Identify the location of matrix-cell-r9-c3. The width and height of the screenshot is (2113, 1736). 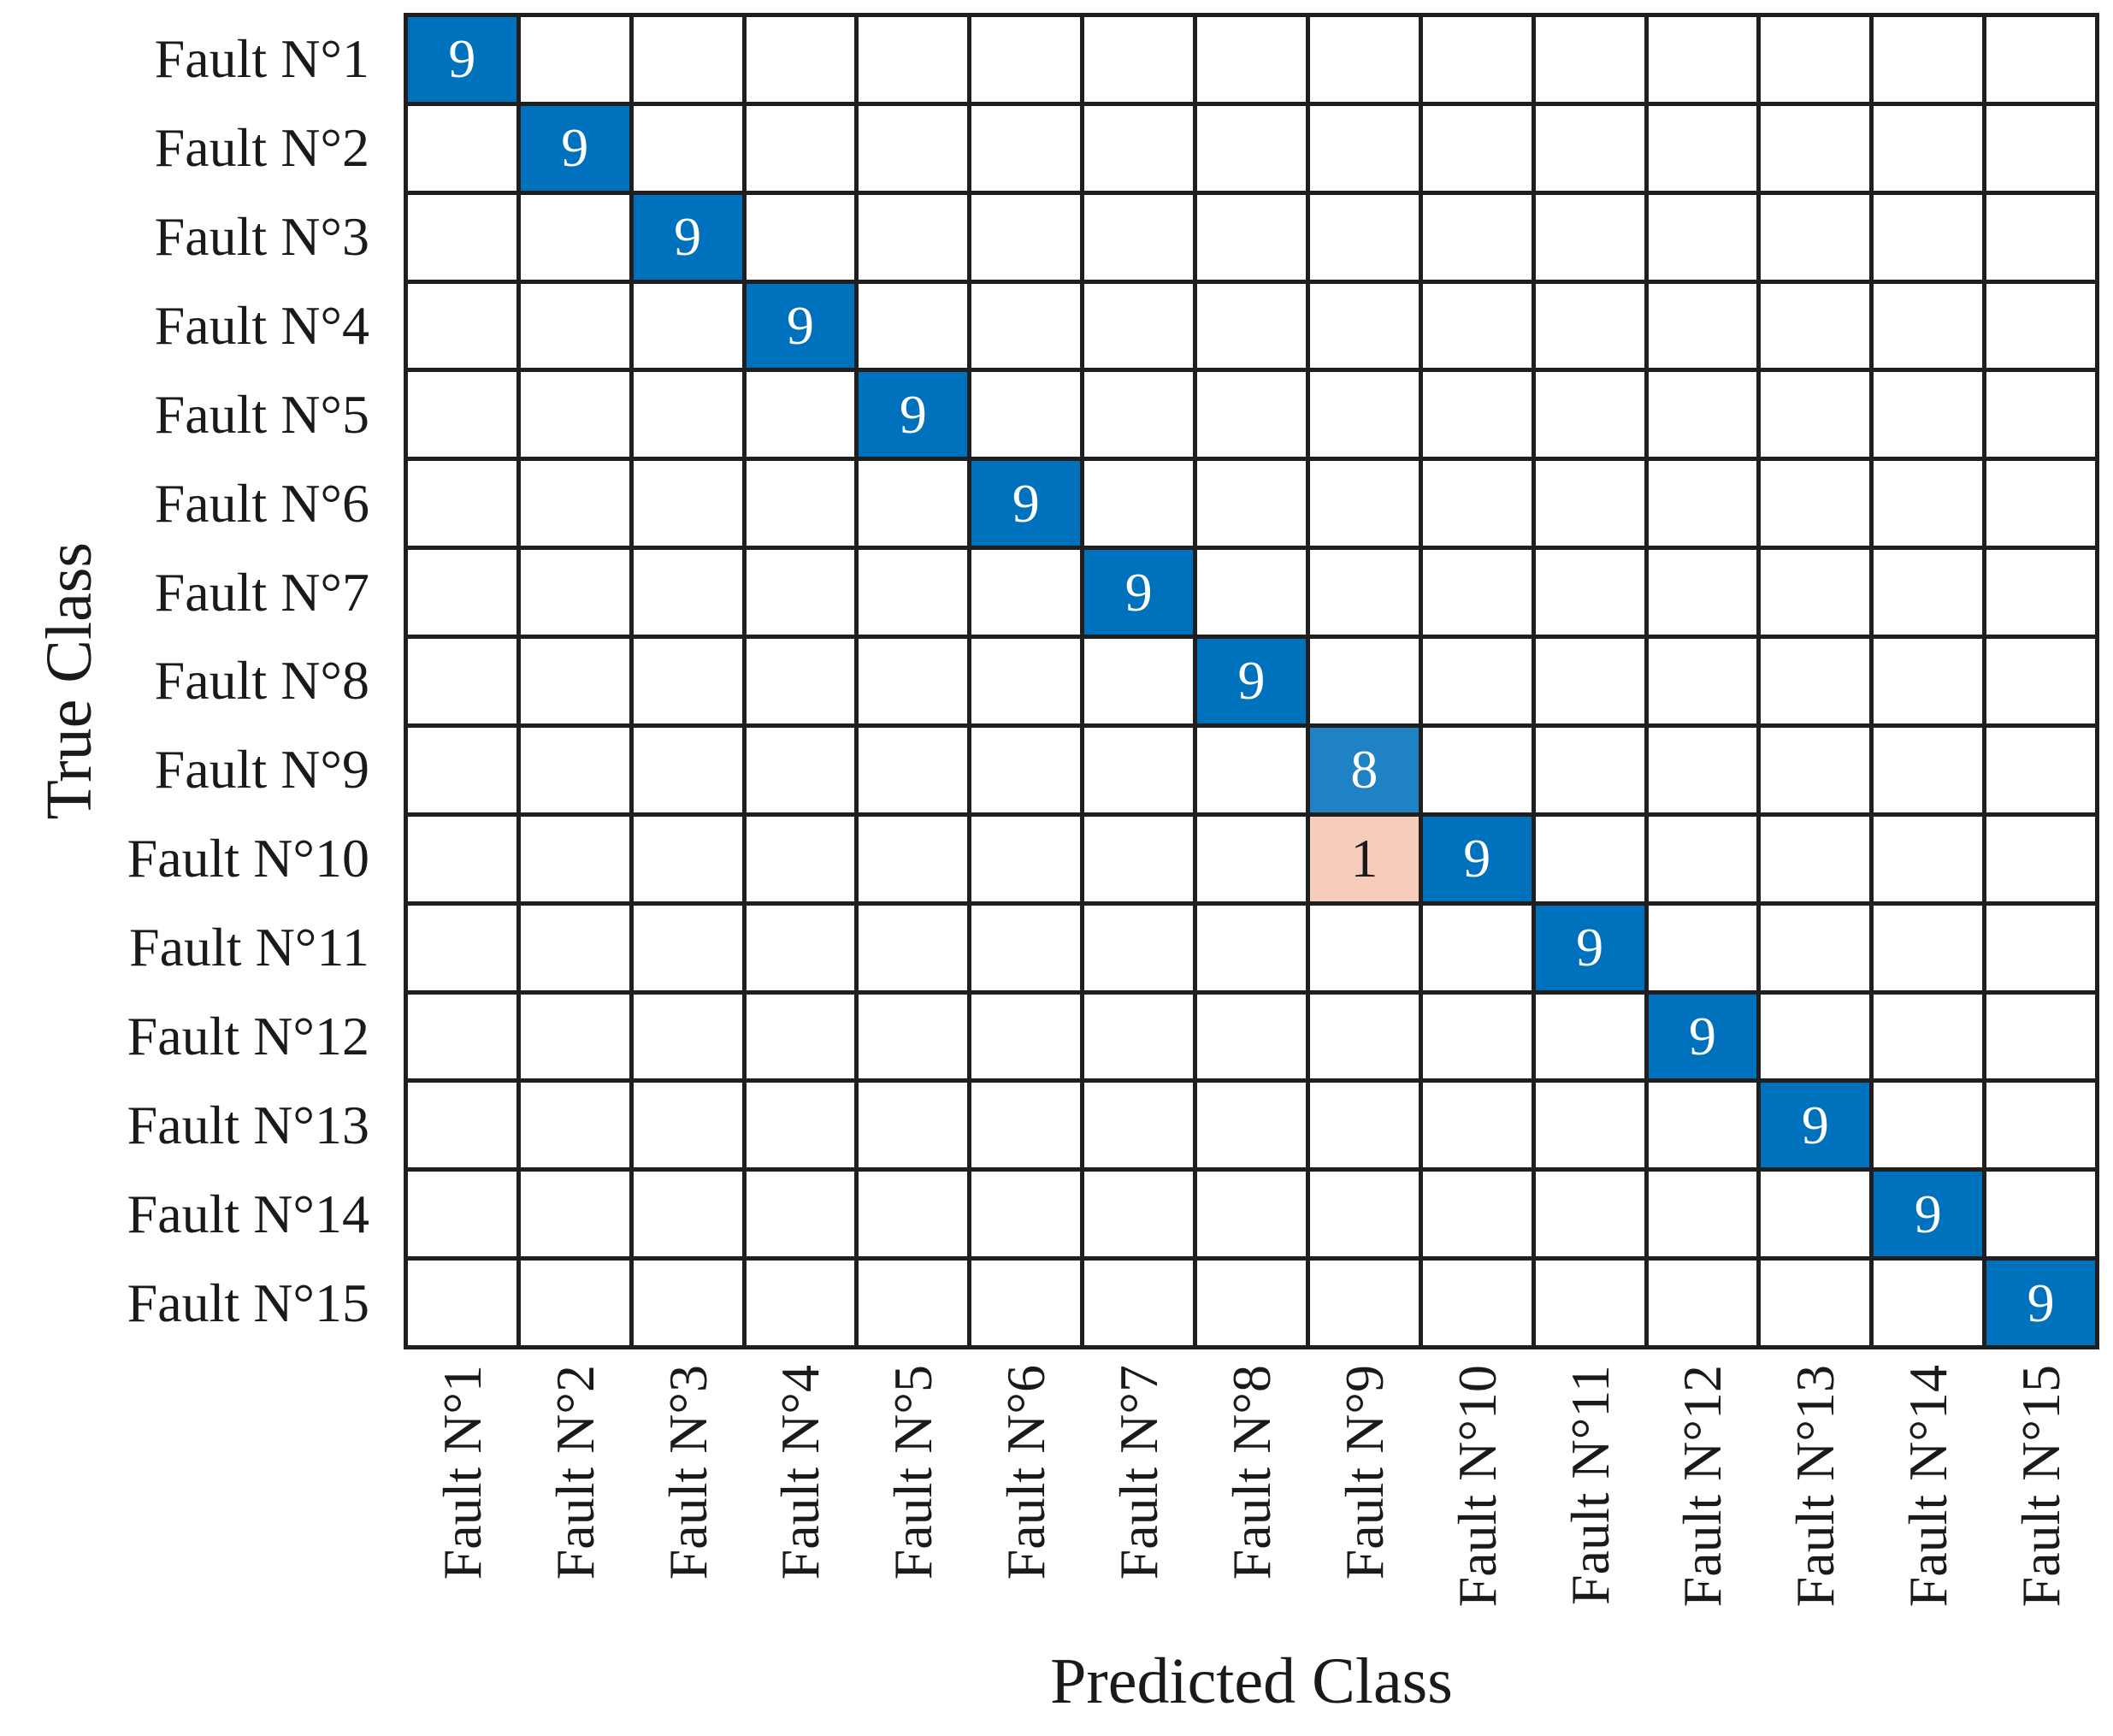
(687, 770).